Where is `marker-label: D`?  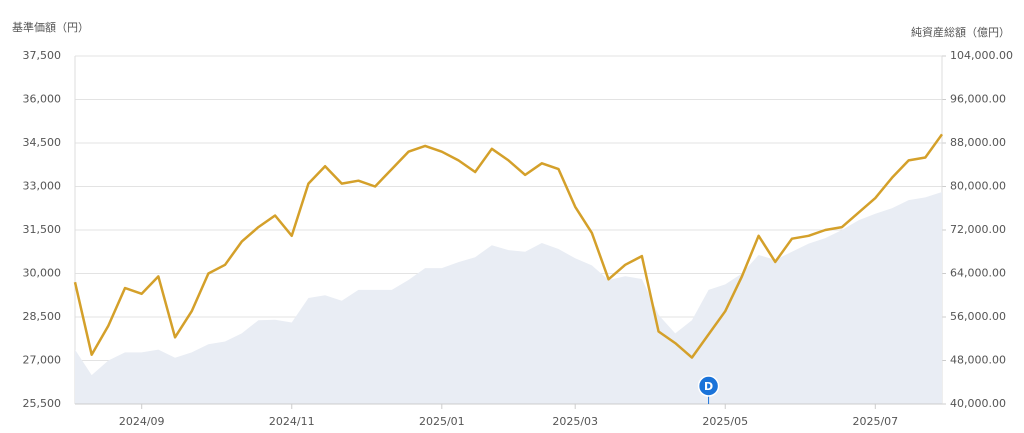 marker-label: D is located at coordinates (708, 386).